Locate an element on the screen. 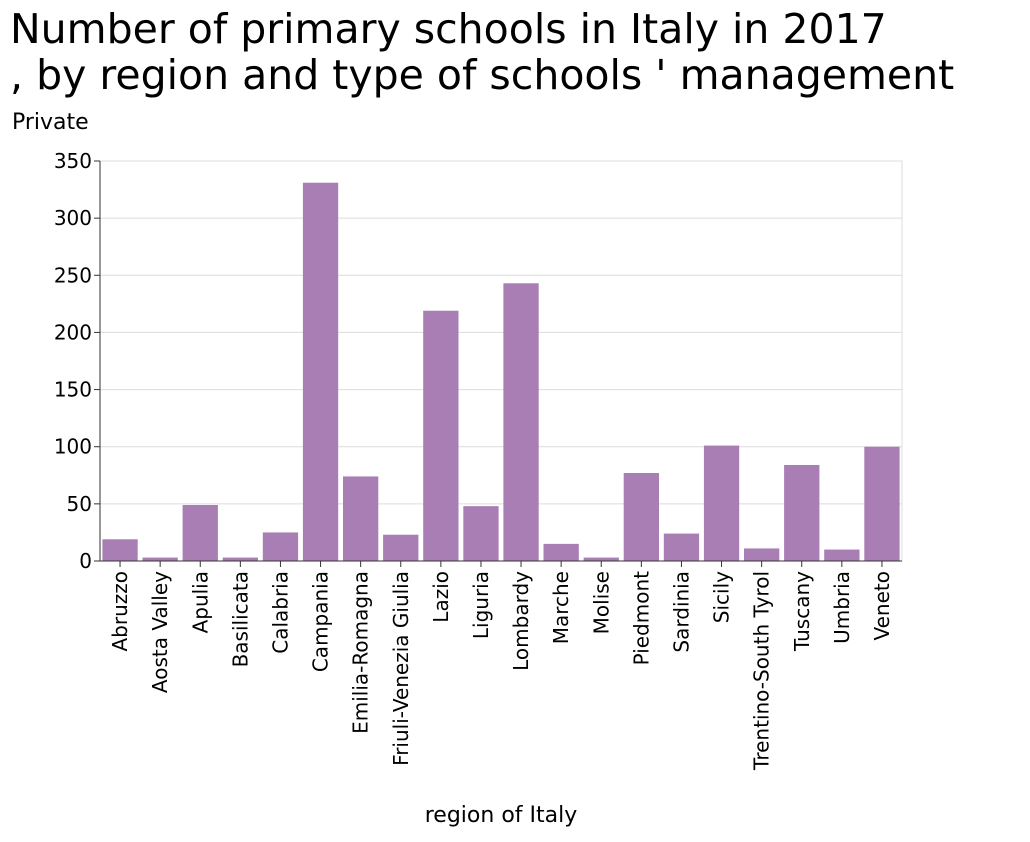 This screenshot has width=1030, height=842. x-tick-label: Emilia-Romagna is located at coordinates (361, 652).